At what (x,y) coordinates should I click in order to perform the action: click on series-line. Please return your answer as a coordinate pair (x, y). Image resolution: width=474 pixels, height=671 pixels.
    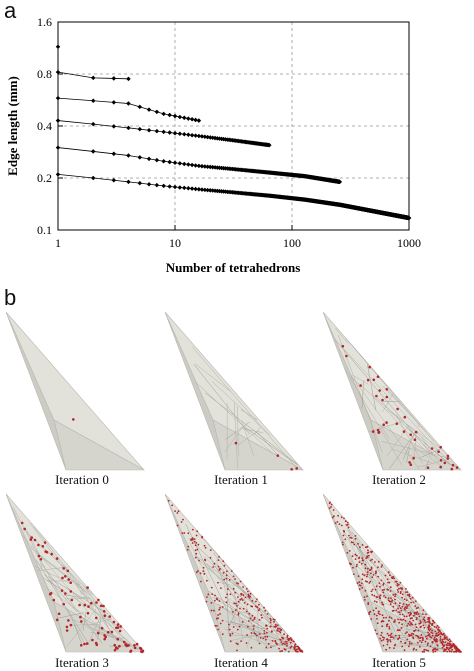
    Looking at the image, I should click on (233, 196).